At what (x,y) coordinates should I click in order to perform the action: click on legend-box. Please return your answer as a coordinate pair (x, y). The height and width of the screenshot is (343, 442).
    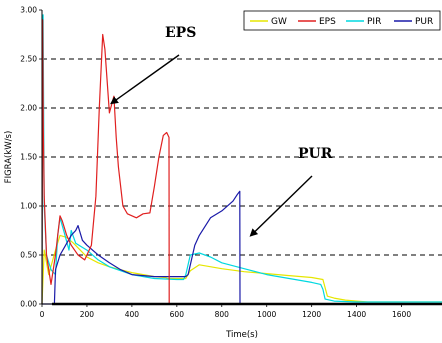
    Looking at the image, I should click on (342, 20).